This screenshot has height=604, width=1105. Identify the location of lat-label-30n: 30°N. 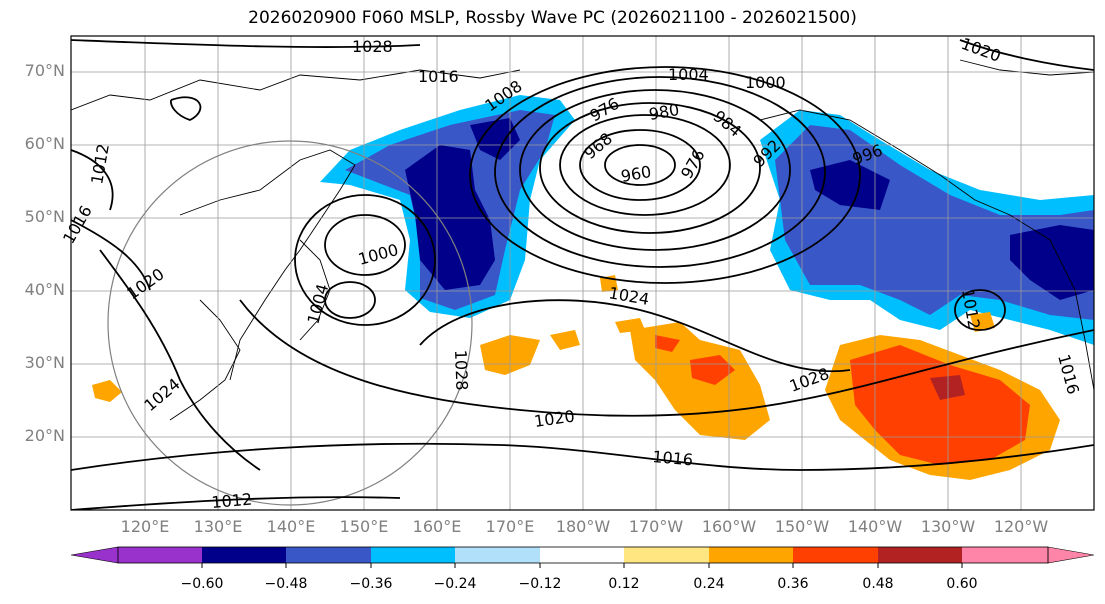
(44, 362).